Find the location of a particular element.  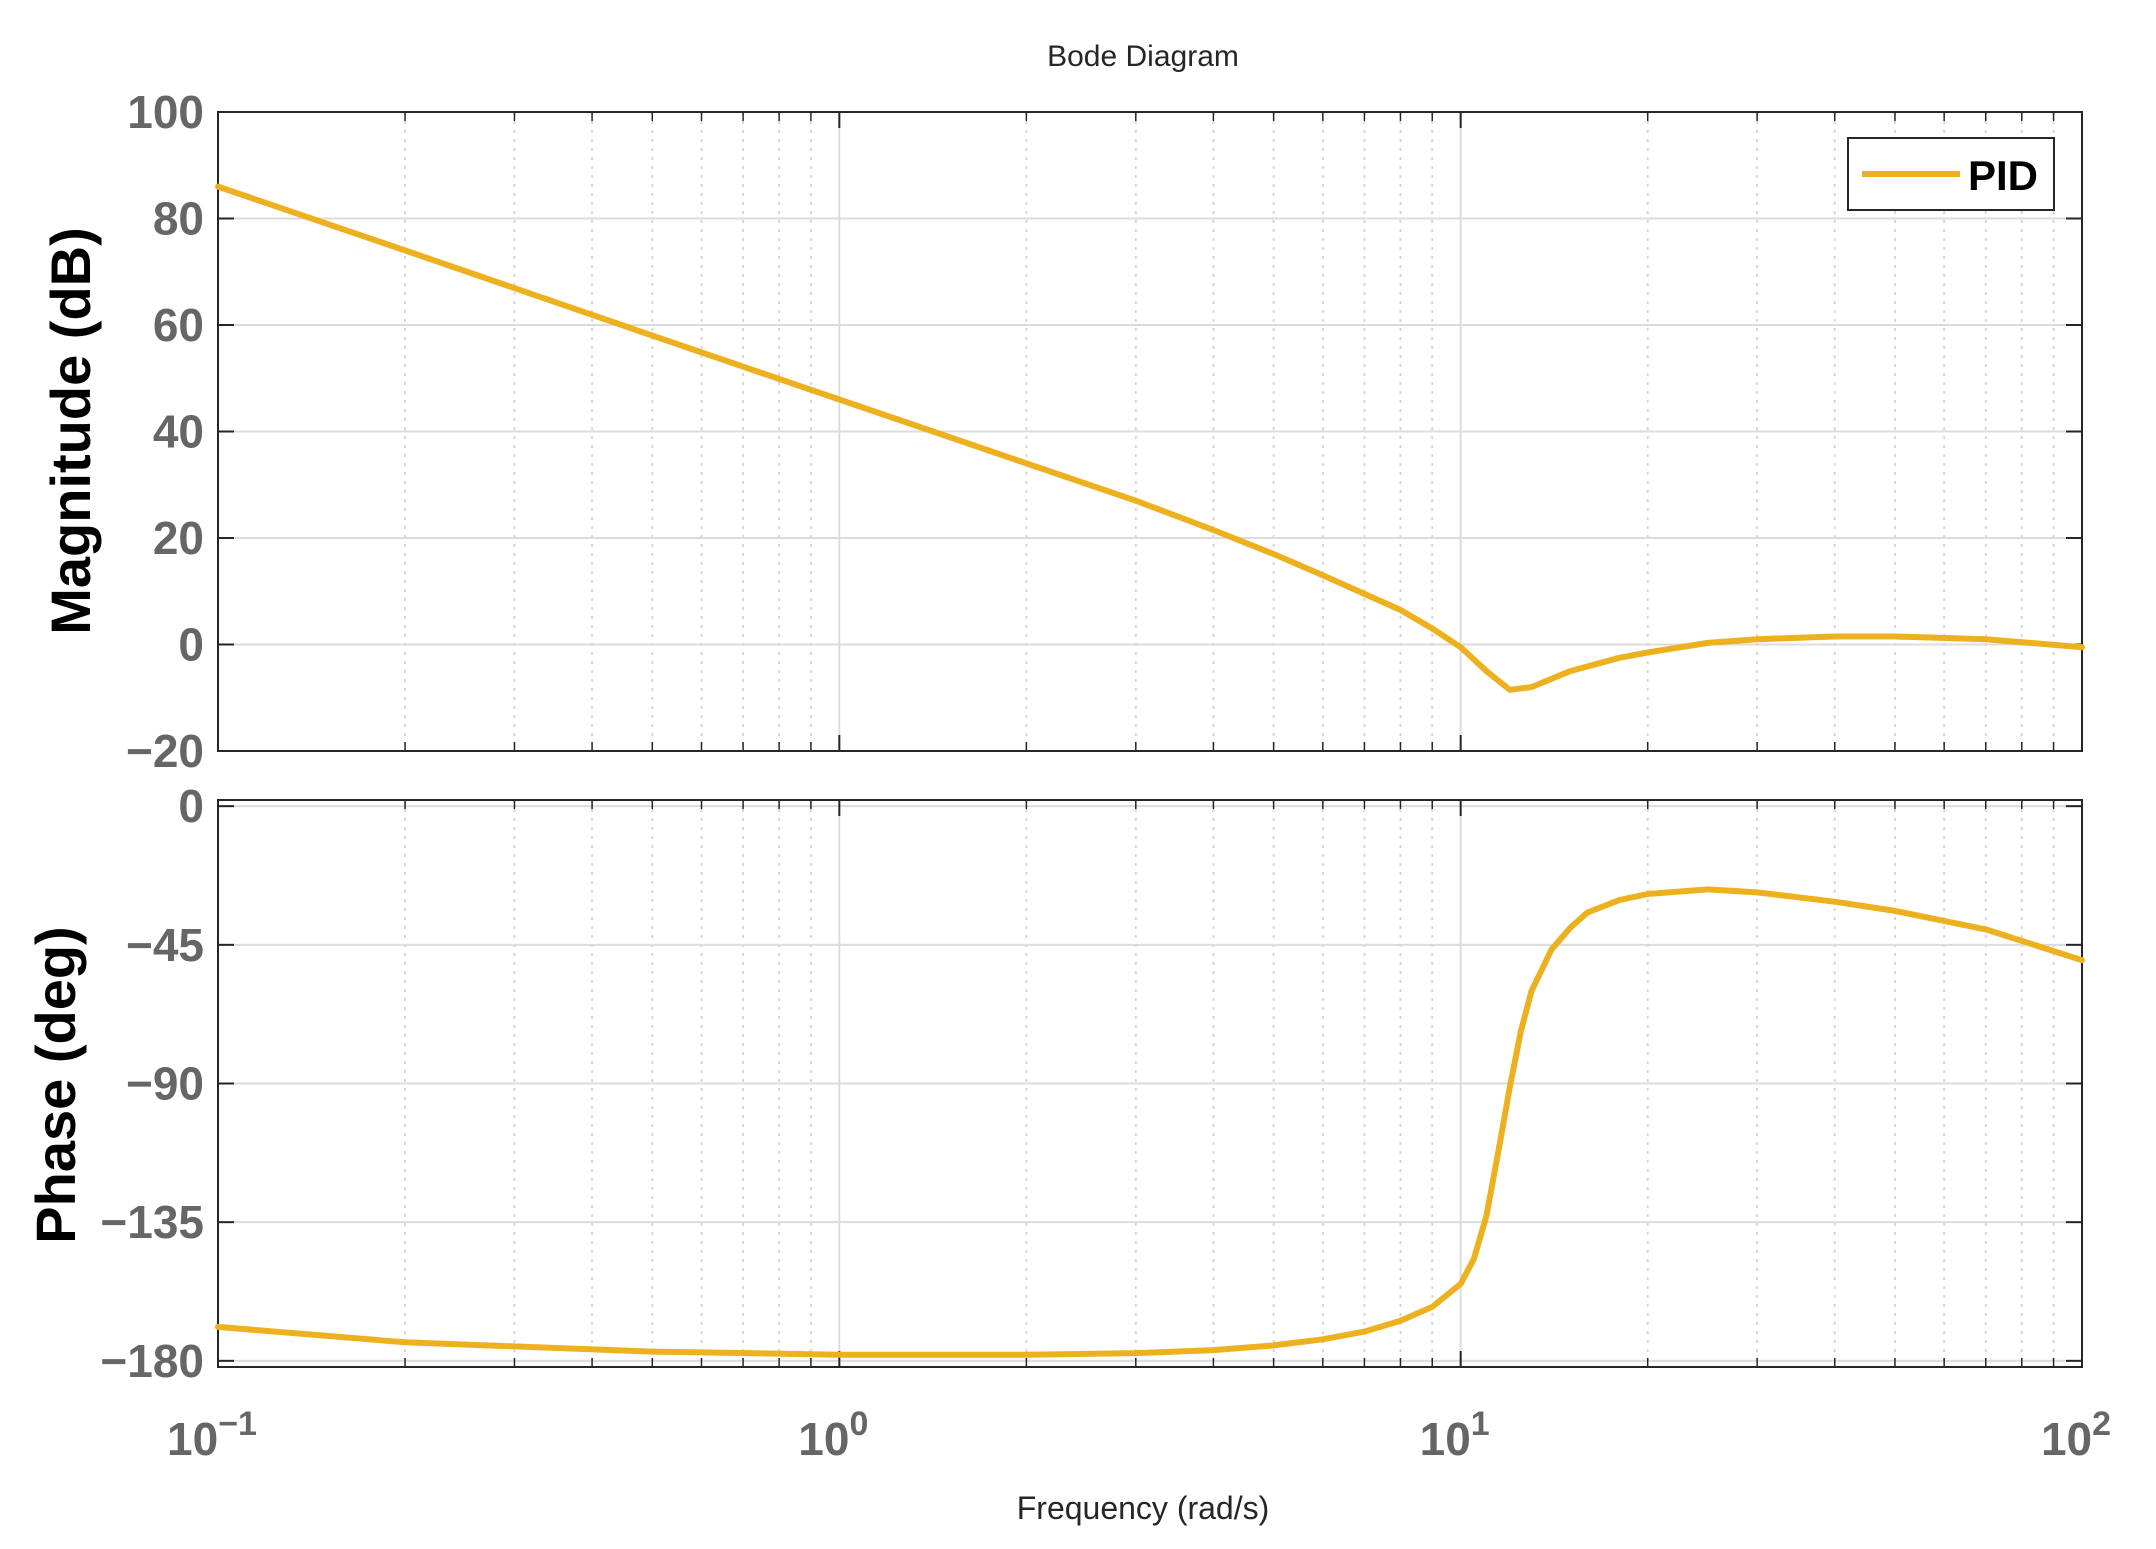

y-tick-label: −20 is located at coordinates (165, 751).